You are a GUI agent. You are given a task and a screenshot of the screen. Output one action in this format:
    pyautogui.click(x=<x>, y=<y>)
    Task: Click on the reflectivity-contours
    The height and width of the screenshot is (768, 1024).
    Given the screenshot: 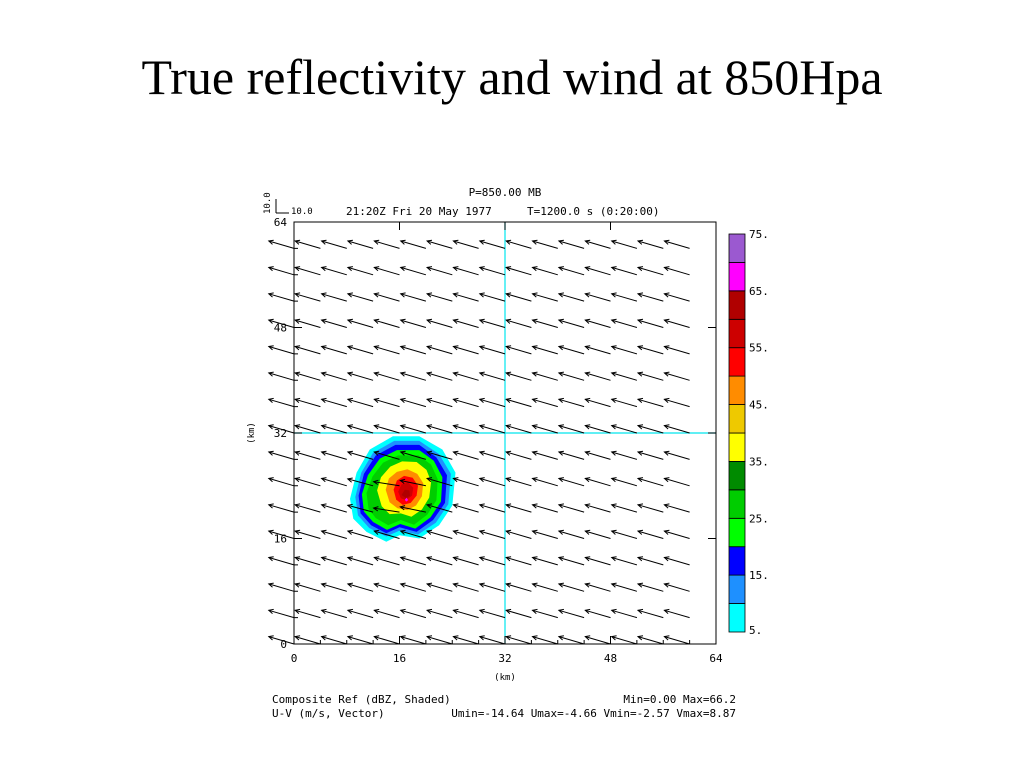 What is the action you would take?
    pyautogui.click(x=403, y=489)
    